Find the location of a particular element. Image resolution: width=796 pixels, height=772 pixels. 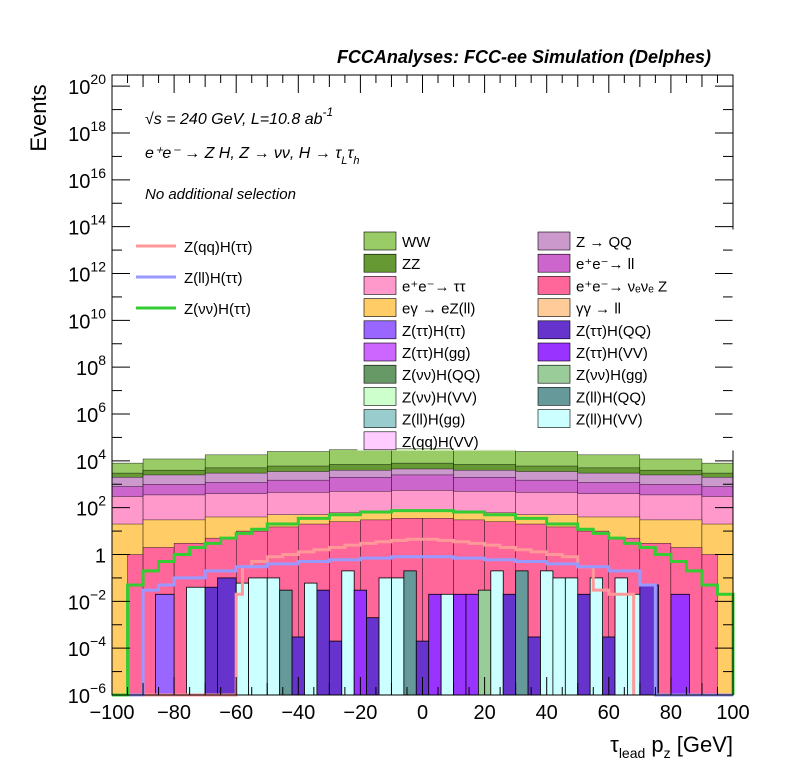

legend-label: e⁺e⁻→ ττ is located at coordinates (434, 286).